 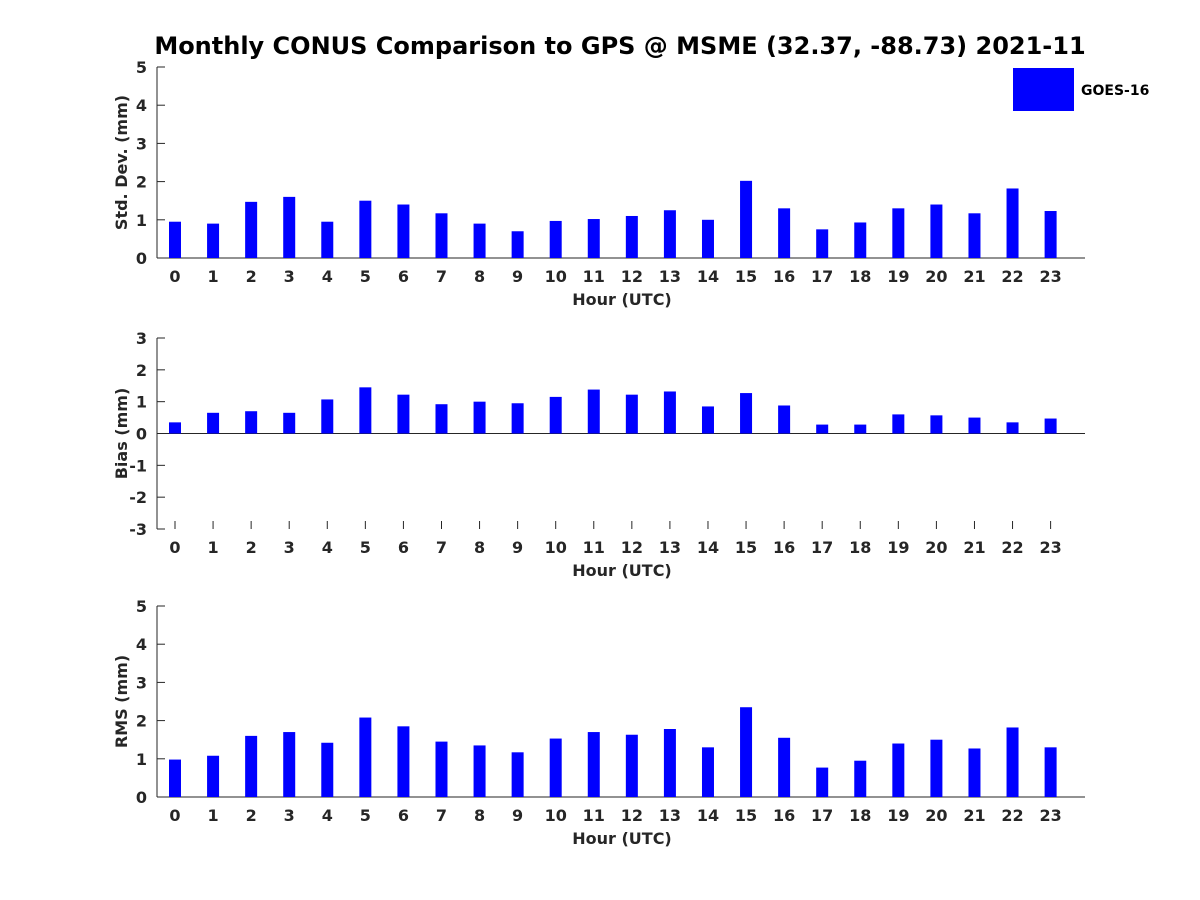 I want to click on y-tick-label: -2, so click(x=138, y=497).